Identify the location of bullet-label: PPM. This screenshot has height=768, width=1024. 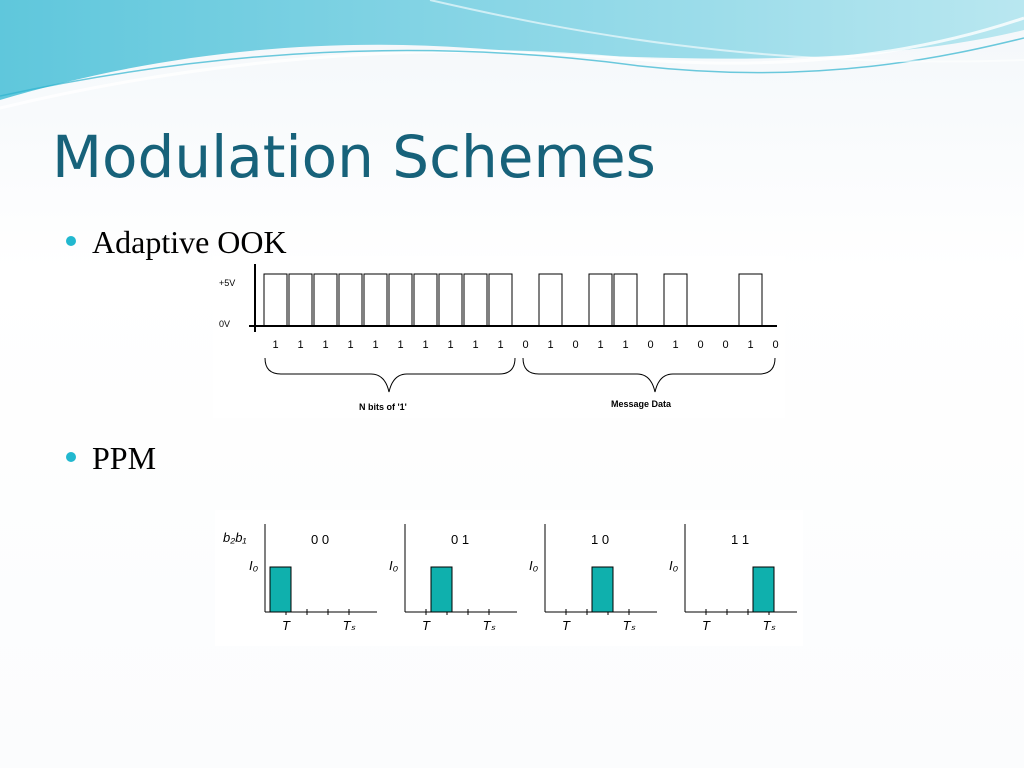
(124, 458).